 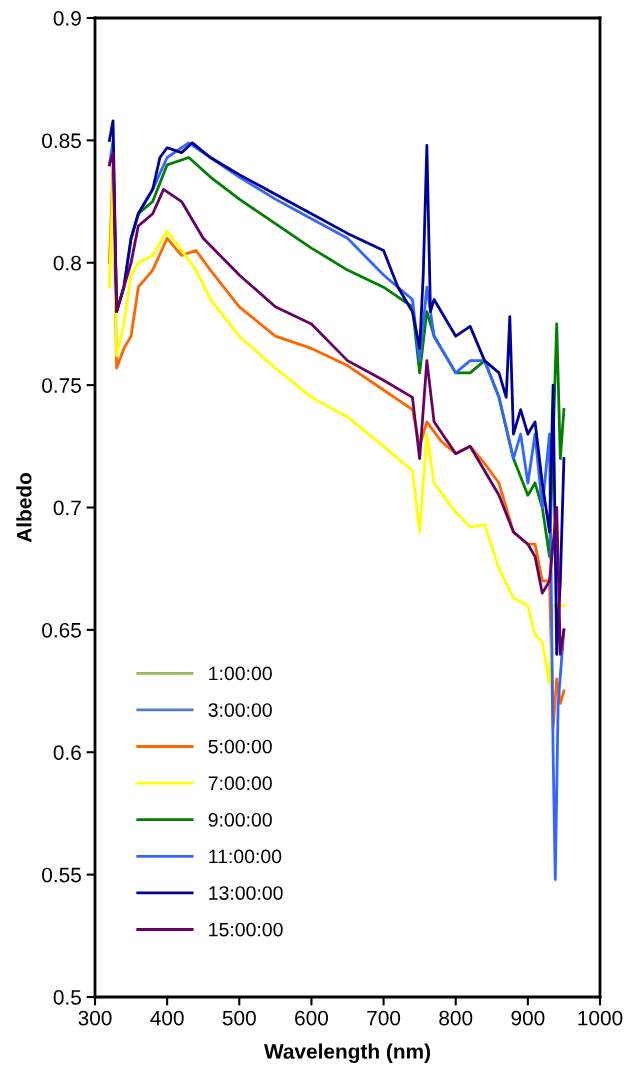 I want to click on x-tick-label: 700, so click(x=384, y=1018).